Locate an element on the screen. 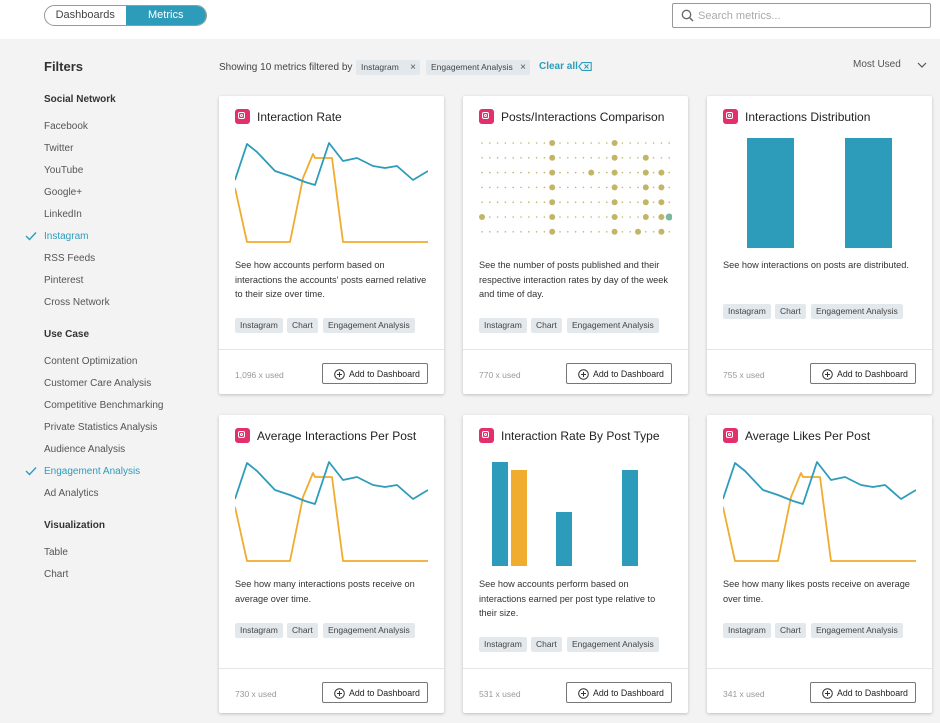 The image size is (940, 723). filter-item-ad-analytics: Ad Analytics is located at coordinates (71, 493).